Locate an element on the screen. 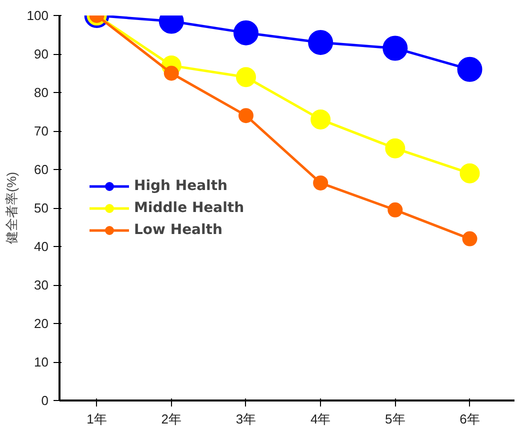 This screenshot has height=429, width=522. x-tick-label: 3年 is located at coordinates (246, 419).